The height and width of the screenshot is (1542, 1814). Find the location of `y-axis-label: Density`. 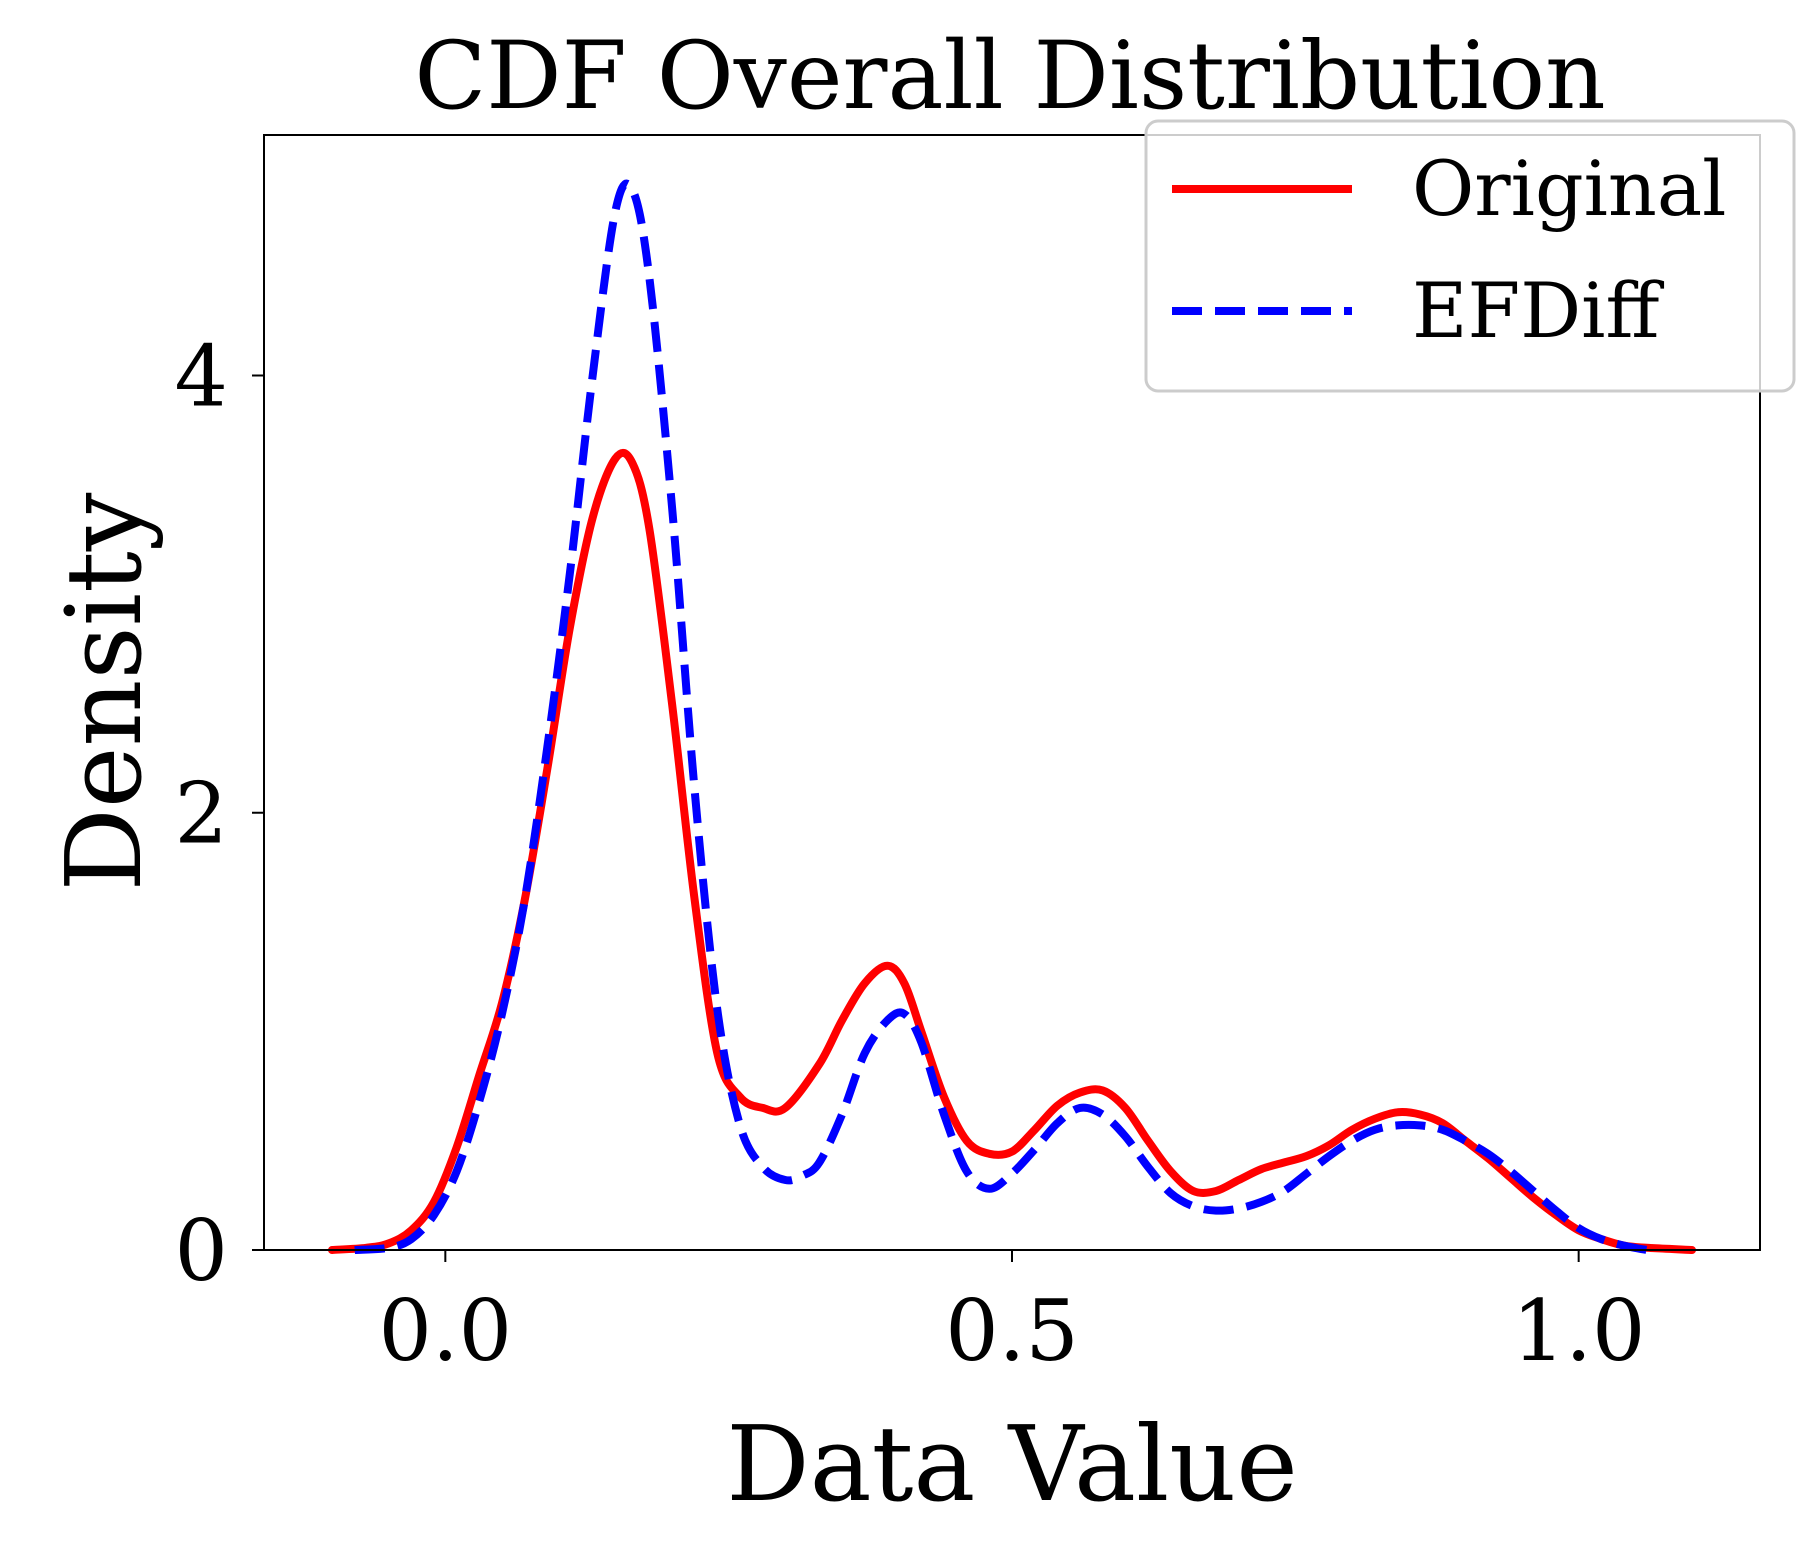

y-axis-label: Density is located at coordinates (104, 691).